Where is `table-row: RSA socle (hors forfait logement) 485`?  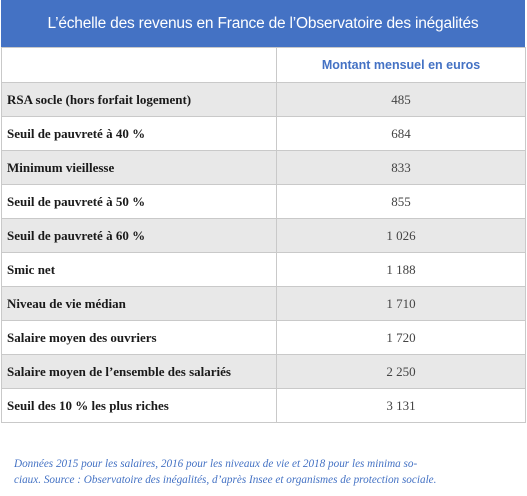 table-row: RSA socle (hors forfait logement) 485 is located at coordinates (263, 99).